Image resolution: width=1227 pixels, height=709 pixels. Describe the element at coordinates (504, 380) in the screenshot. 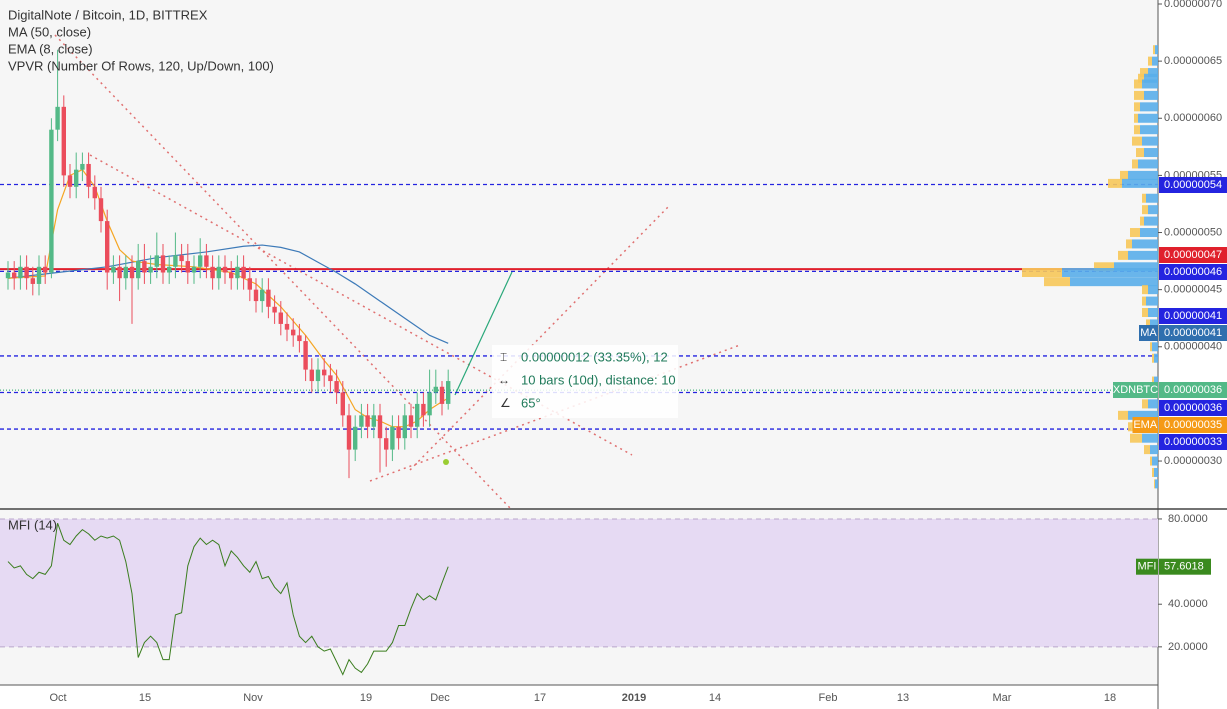

I see `tooltip-icon: ↔` at that location.